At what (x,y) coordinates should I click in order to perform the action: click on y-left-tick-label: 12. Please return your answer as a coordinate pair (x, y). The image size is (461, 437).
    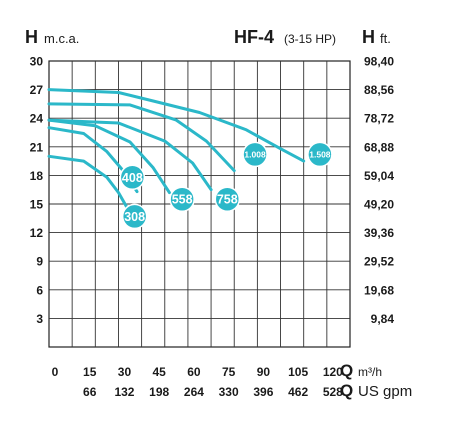
    Looking at the image, I should click on (37, 233).